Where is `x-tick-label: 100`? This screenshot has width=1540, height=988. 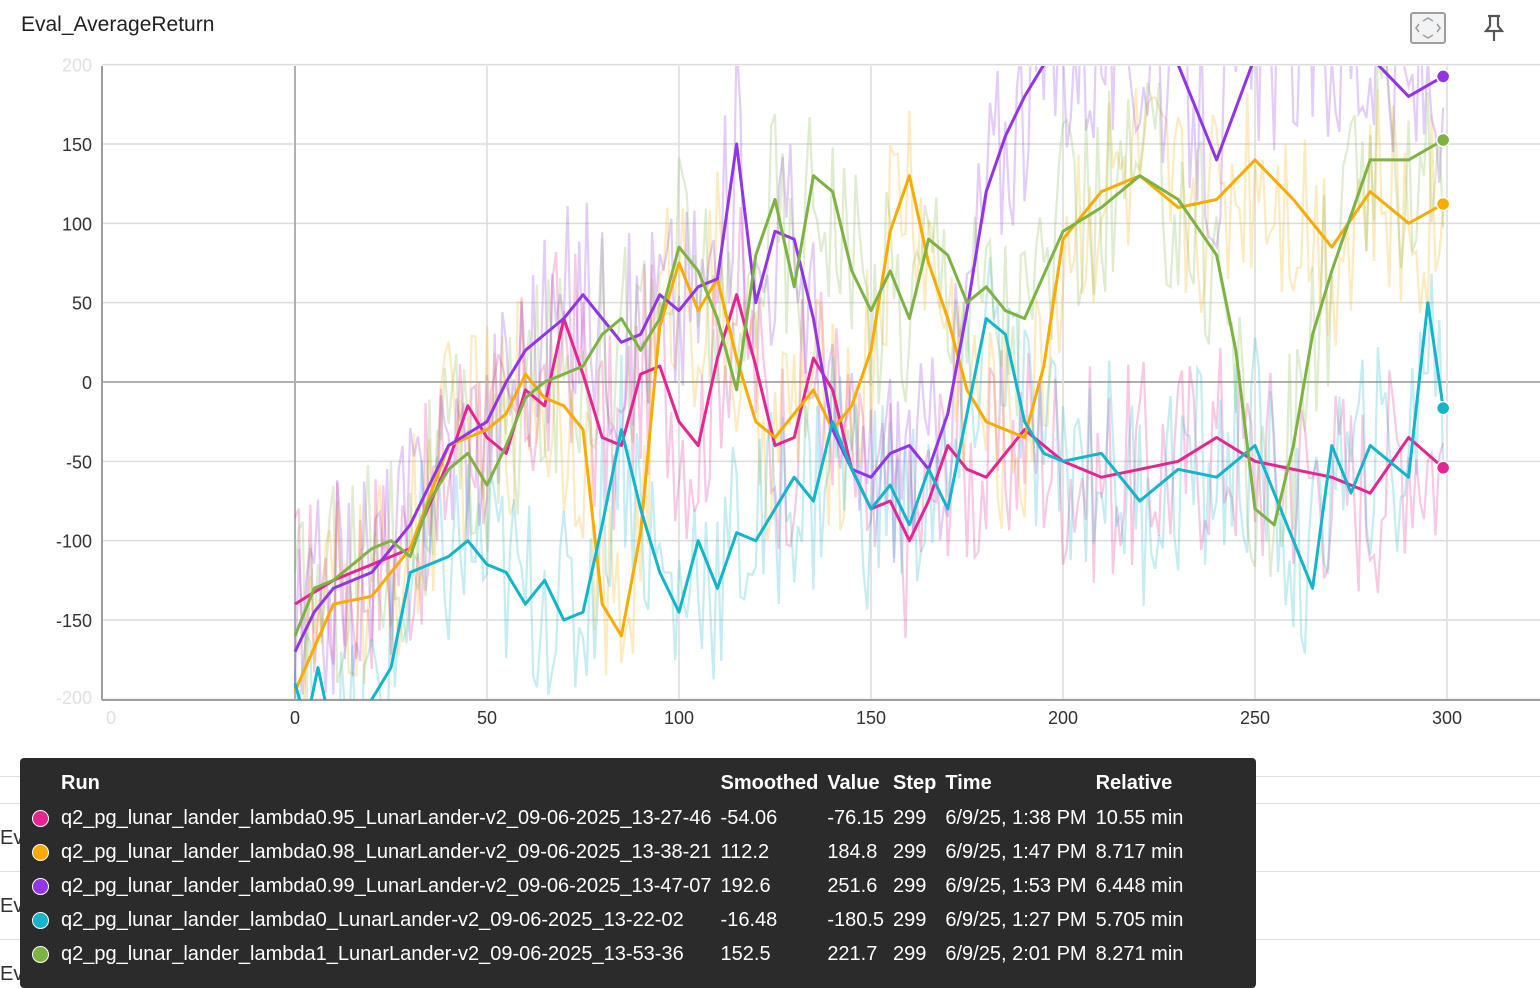 x-tick-label: 100 is located at coordinates (679, 718).